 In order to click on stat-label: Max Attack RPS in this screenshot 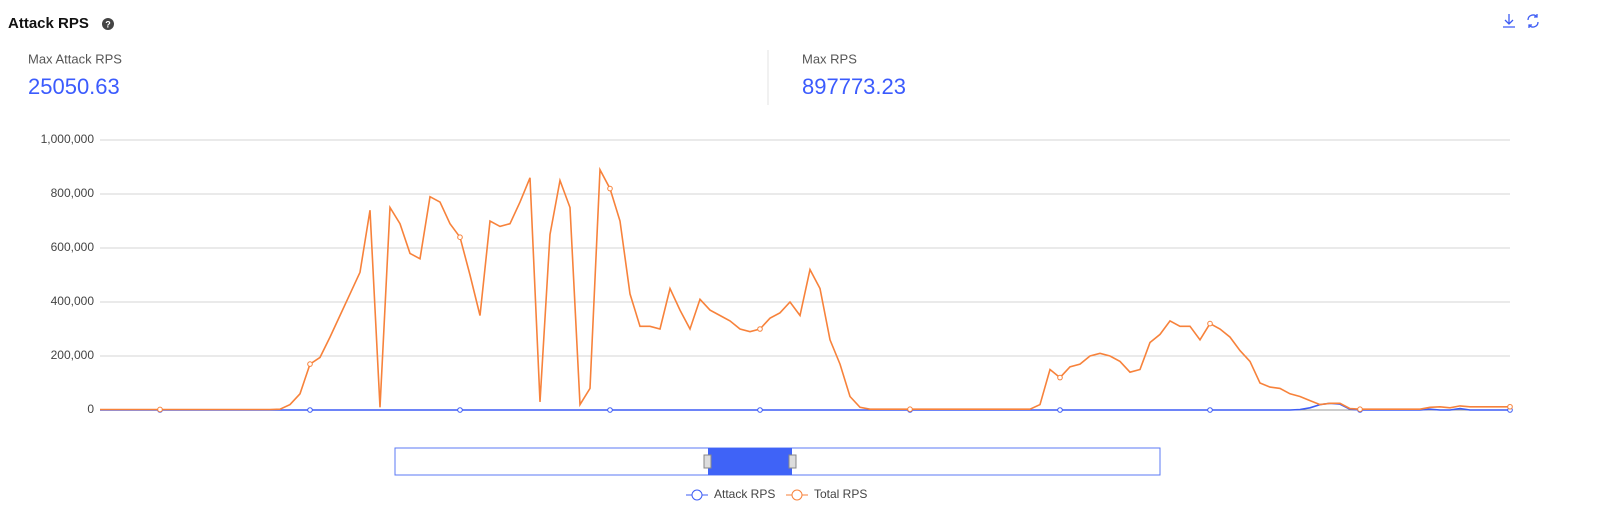, I will do `click(75, 58)`.